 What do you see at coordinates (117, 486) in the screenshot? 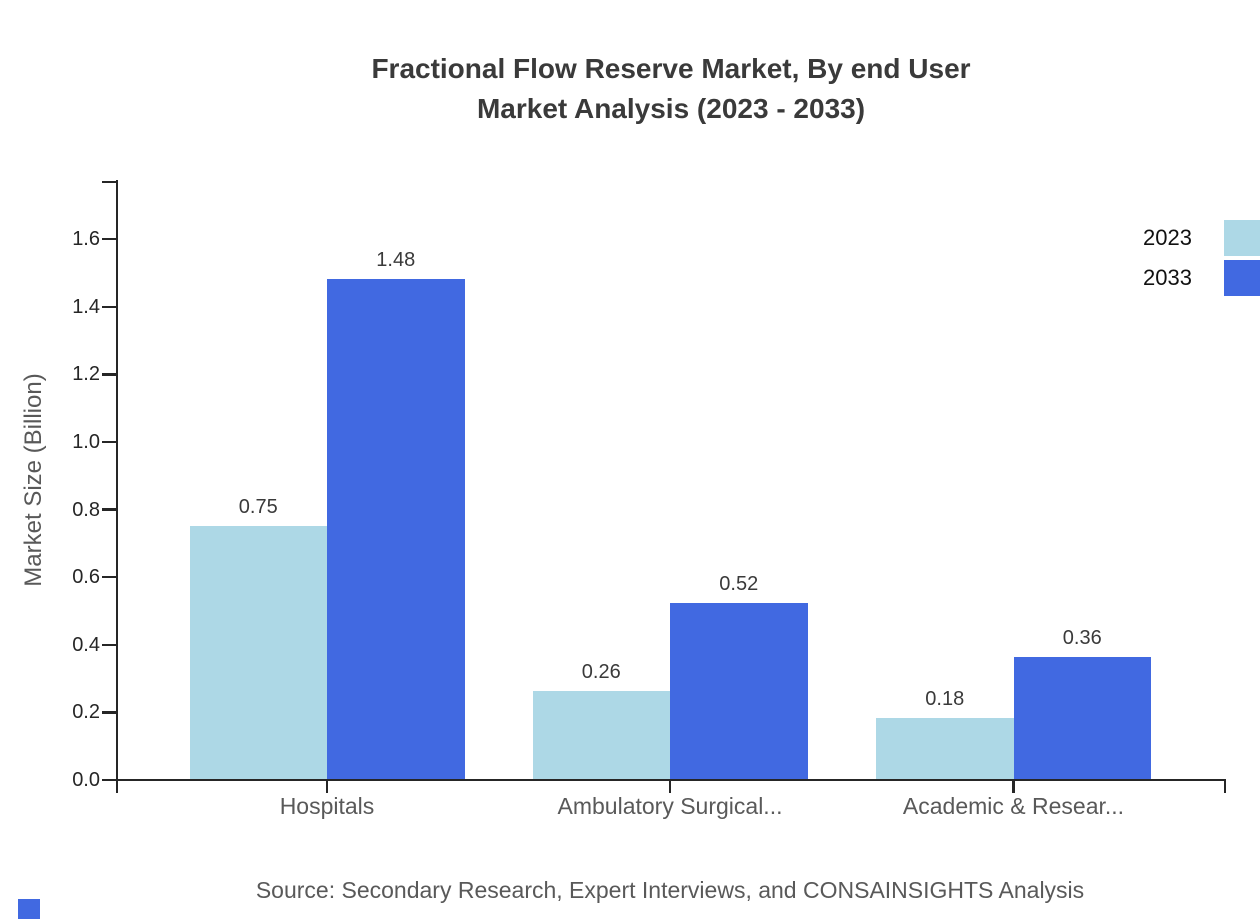
I see `y-axis-line` at bounding box center [117, 486].